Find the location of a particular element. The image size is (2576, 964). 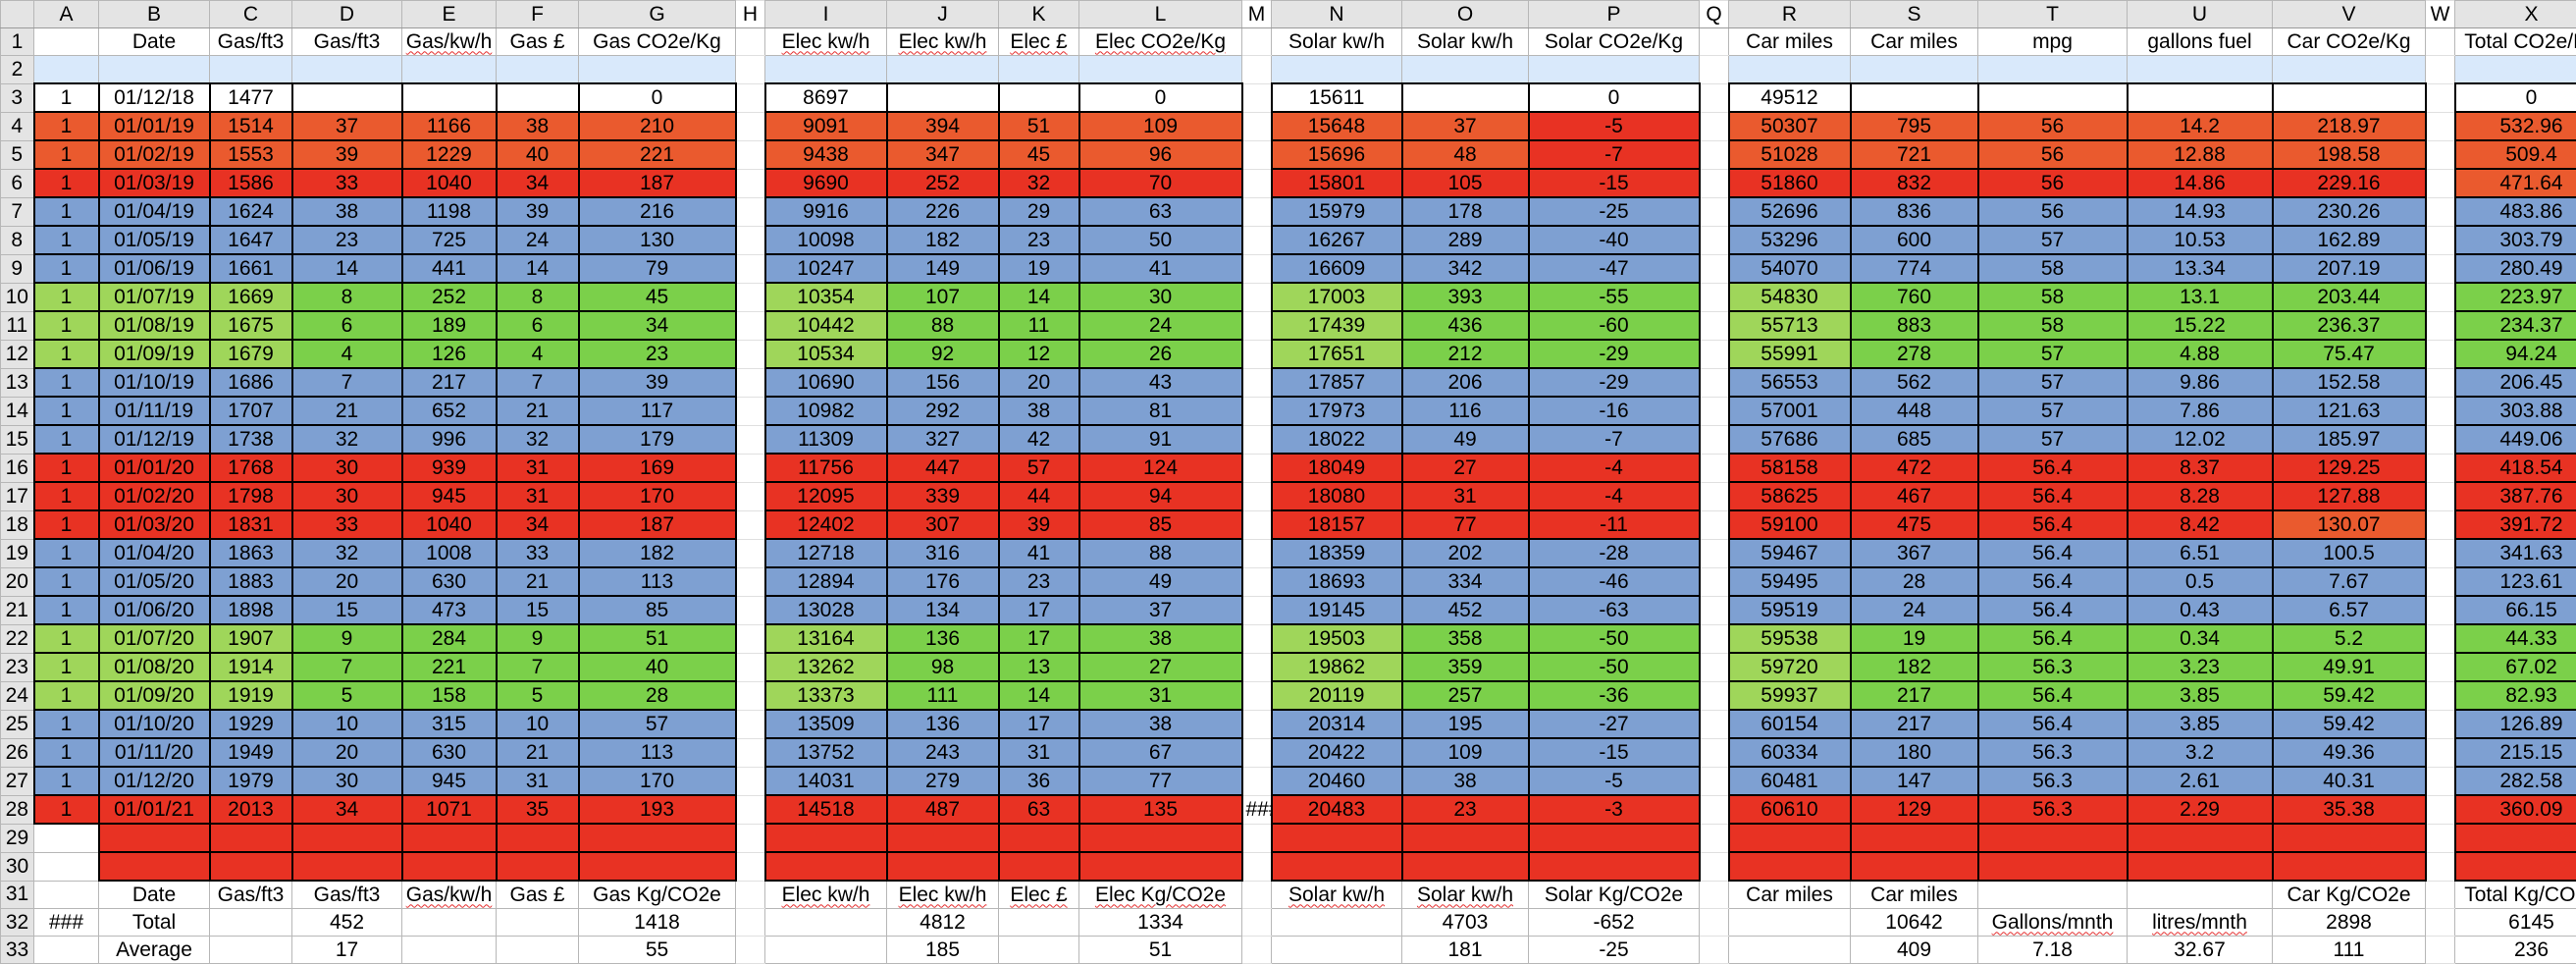

cell-n10: 17003 is located at coordinates (1337, 297).